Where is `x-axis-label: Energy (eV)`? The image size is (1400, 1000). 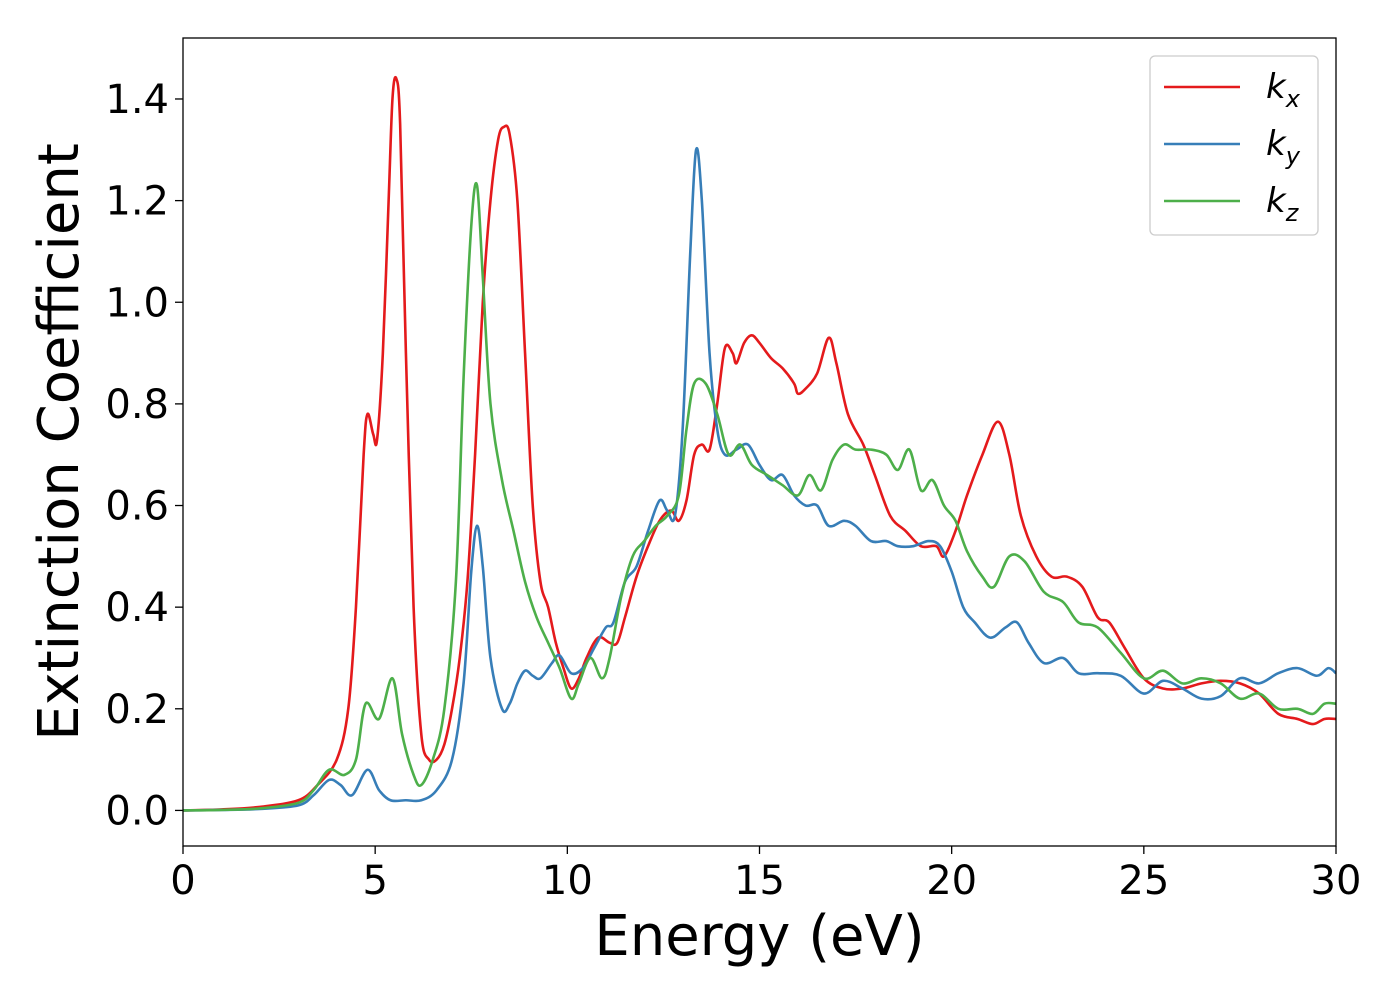 x-axis-label: Energy (eV) is located at coordinates (759, 936).